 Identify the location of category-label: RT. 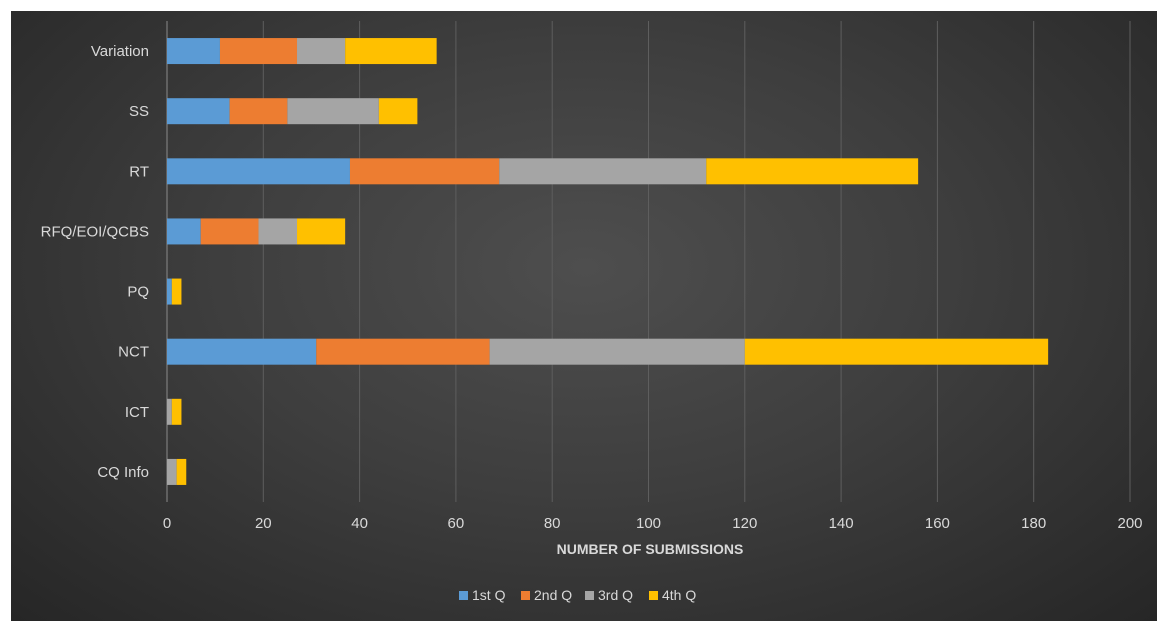
(139, 171).